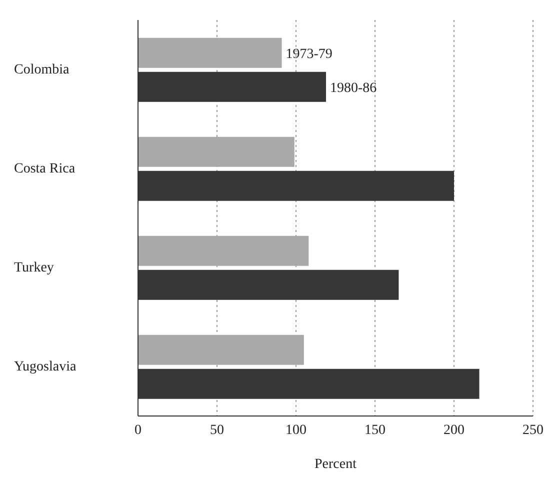 This screenshot has height=494, width=558. I want to click on series-label: 1980-86, so click(353, 88).